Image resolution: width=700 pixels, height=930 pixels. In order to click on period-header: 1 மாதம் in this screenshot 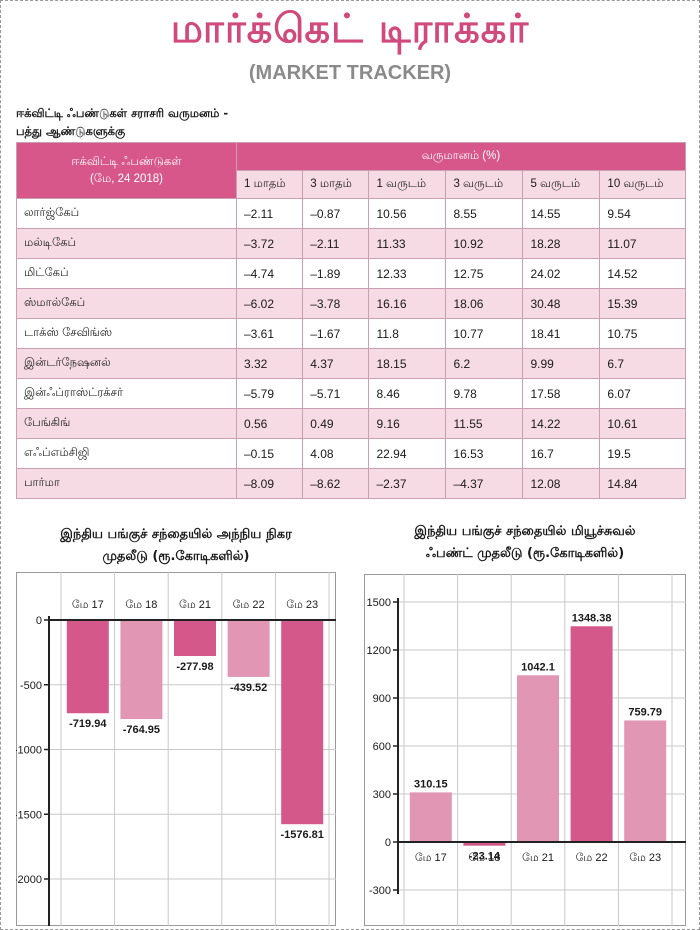, I will do `click(269, 184)`.